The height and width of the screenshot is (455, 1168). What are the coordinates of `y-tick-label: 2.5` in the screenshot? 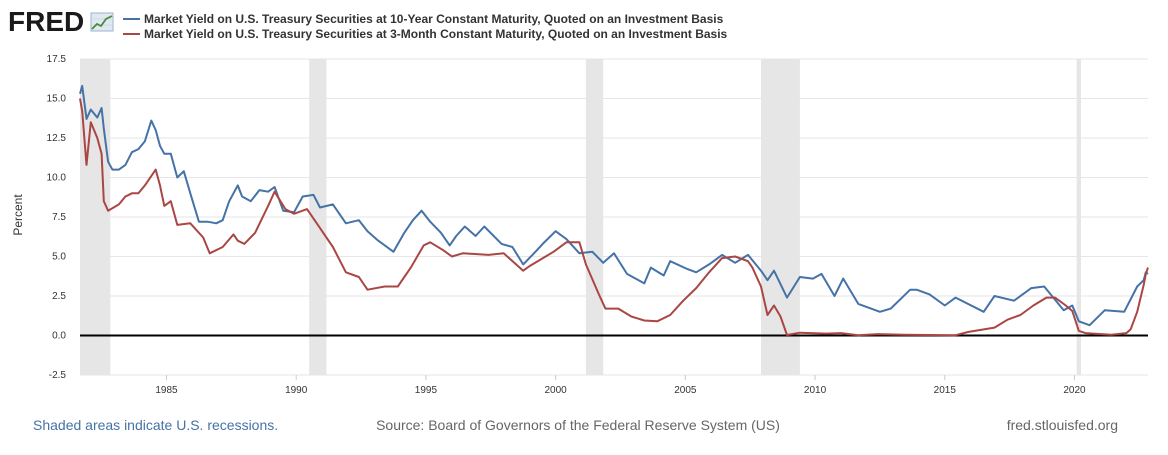 It's located at (59, 296).